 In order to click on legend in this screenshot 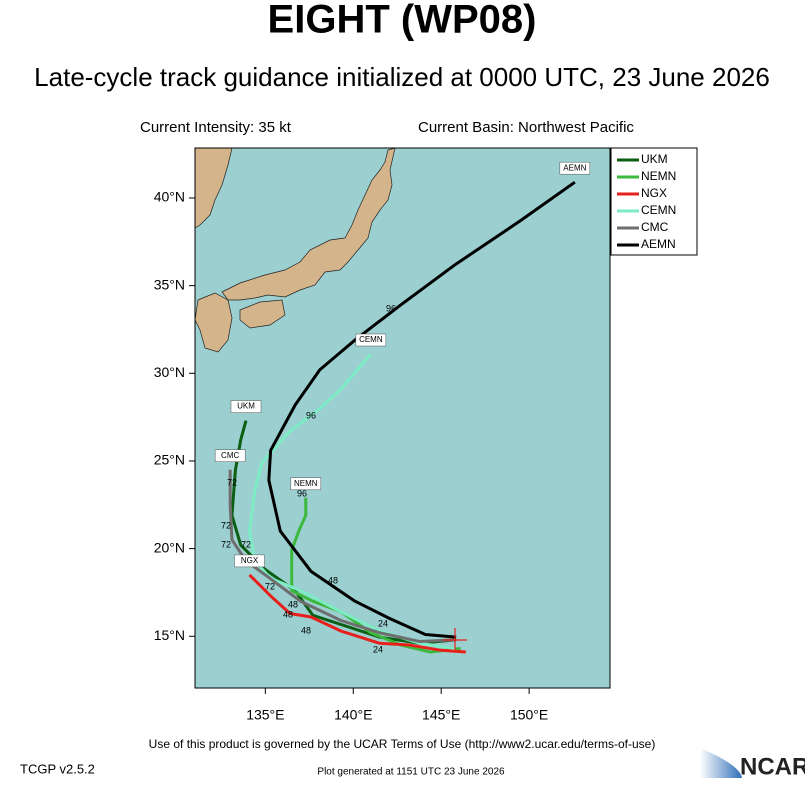, I will do `click(654, 201)`.